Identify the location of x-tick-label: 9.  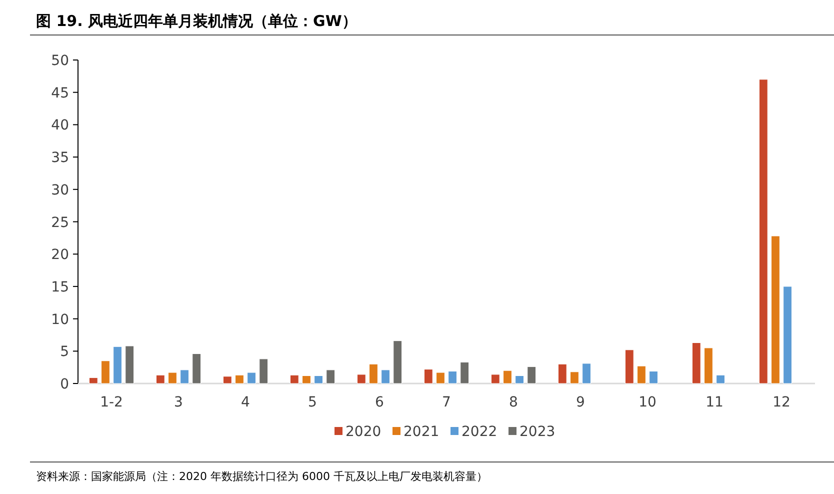
(580, 402).